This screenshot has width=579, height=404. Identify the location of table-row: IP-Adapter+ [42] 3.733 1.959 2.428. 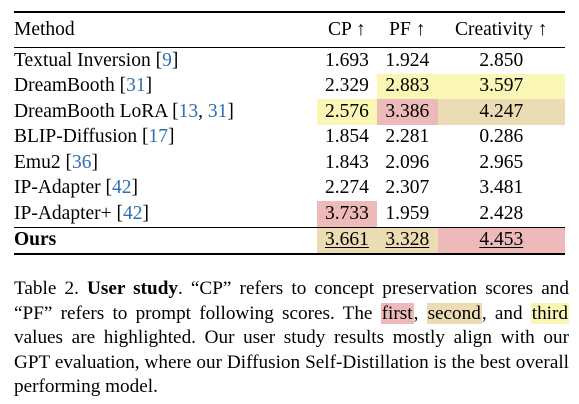
(289, 214).